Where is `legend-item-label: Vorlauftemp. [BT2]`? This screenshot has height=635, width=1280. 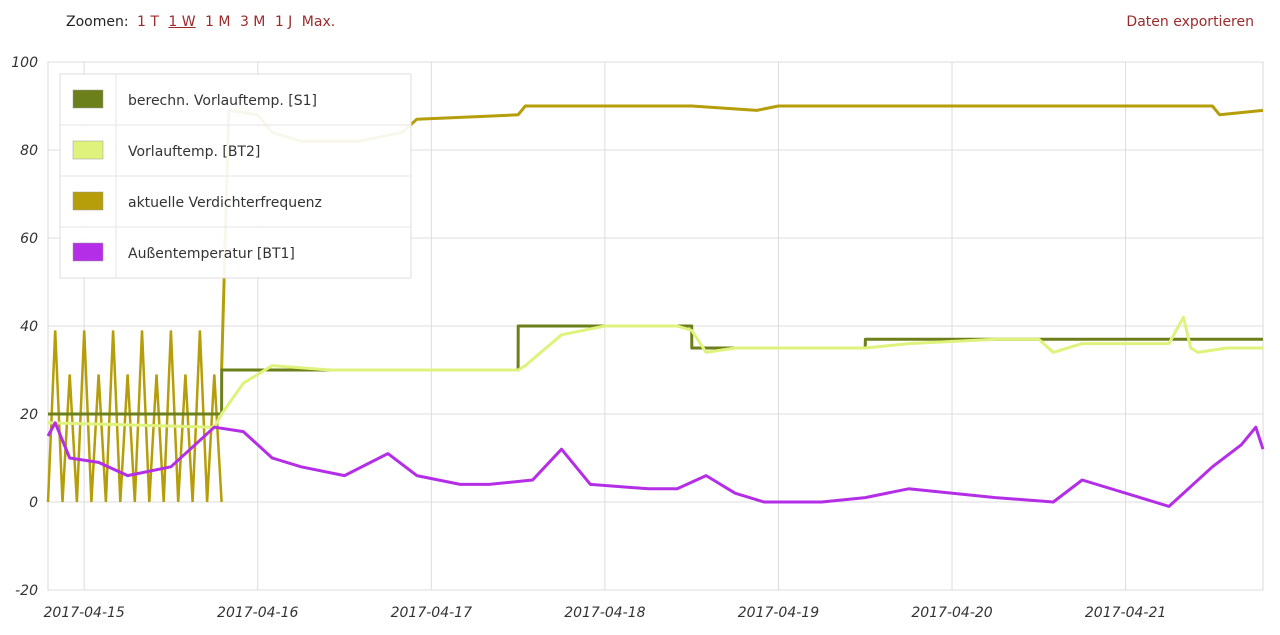
legend-item-label: Vorlauftemp. [BT2] is located at coordinates (194, 152).